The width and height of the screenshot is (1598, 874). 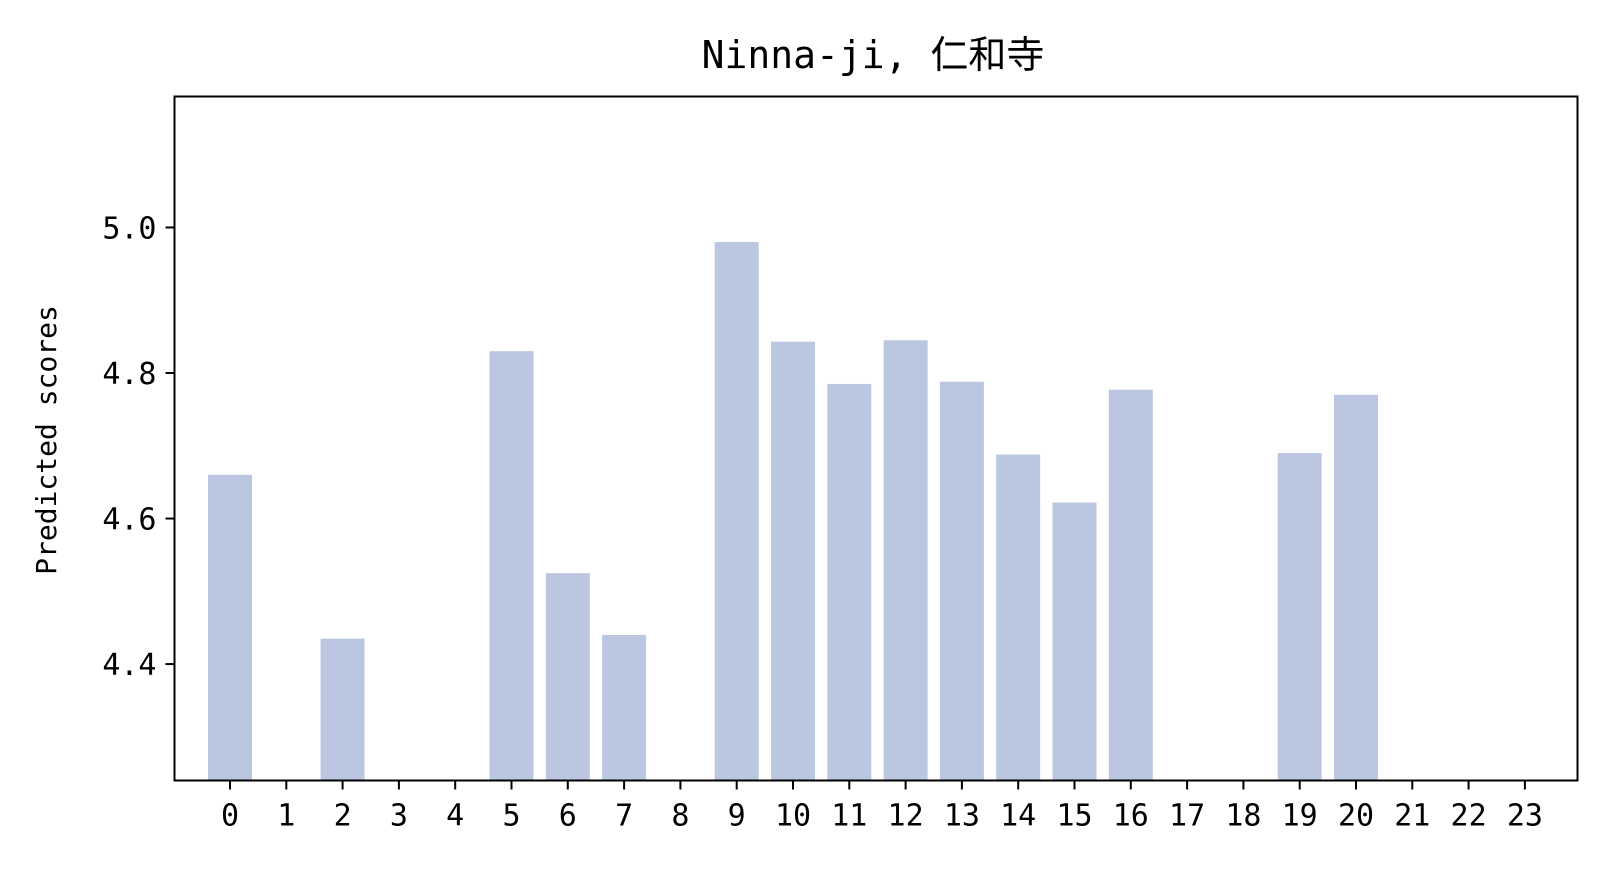 I want to click on x-tick-label-16: 16, so click(x=1131, y=816).